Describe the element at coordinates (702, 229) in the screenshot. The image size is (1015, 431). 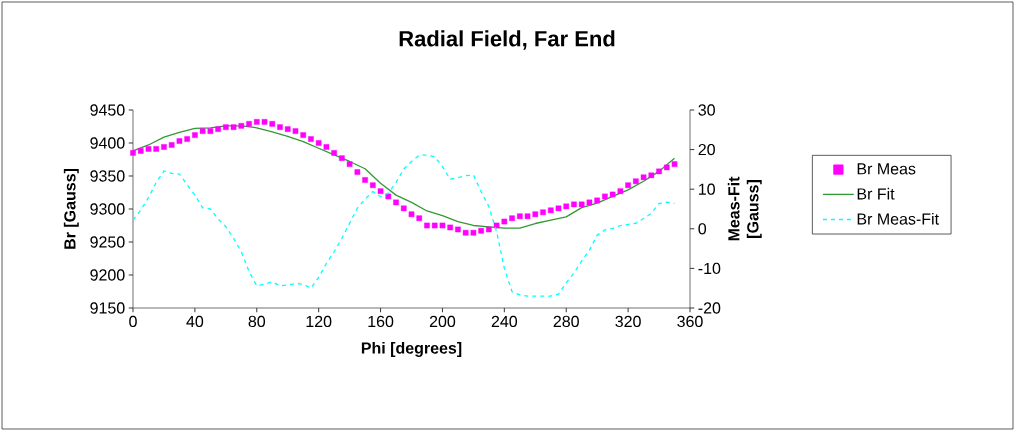
I see `y2-tick-label: 0` at that location.